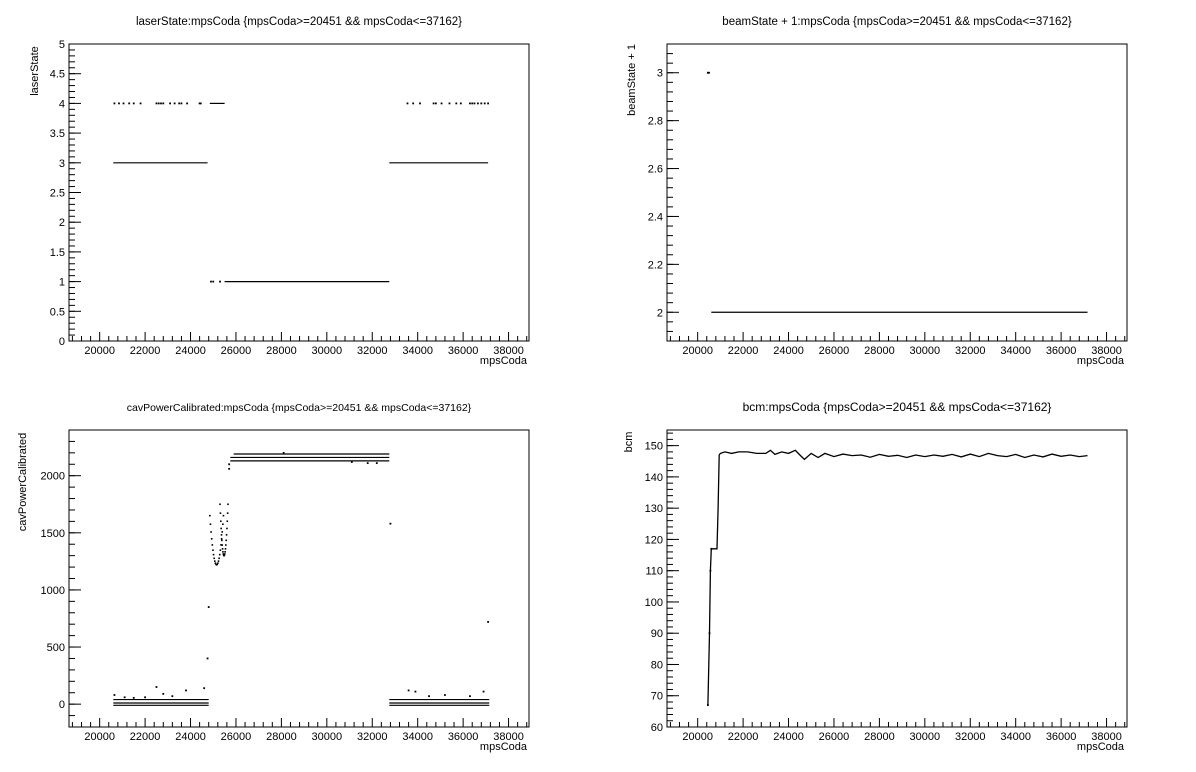 The image size is (1196, 772). I want to click on y-tick-label: 140, so click(654, 478).